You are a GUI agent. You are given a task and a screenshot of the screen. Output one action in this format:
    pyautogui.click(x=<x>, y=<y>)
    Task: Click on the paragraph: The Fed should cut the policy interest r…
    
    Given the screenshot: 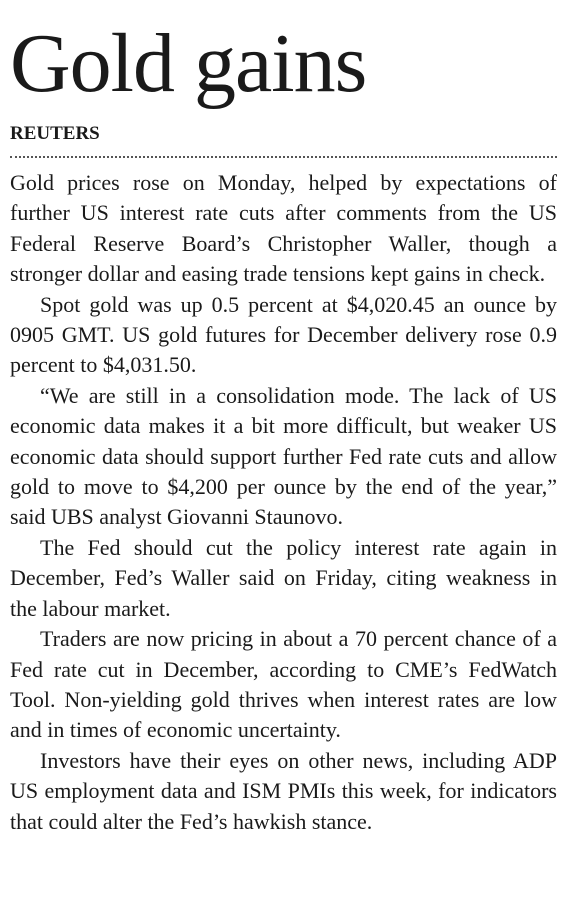 What is the action you would take?
    pyautogui.click(x=283, y=577)
    